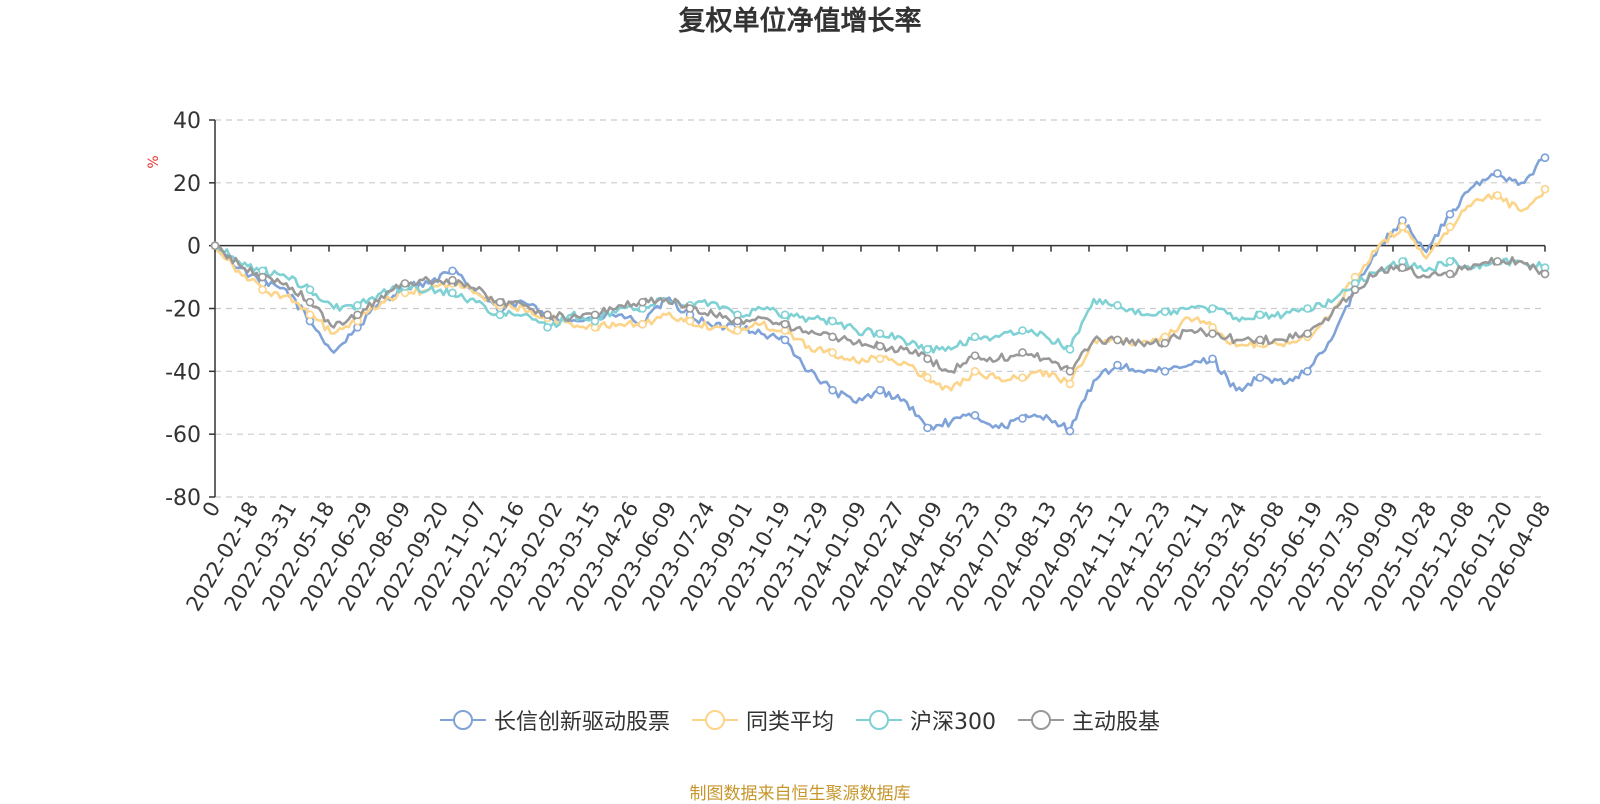 This screenshot has width=1600, height=804. Describe the element at coordinates (714, 720) in the screenshot. I see `legend-peer-average-icon` at that location.